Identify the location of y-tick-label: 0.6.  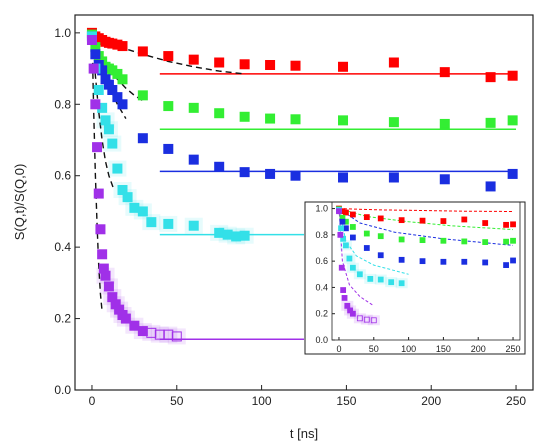
(321, 261).